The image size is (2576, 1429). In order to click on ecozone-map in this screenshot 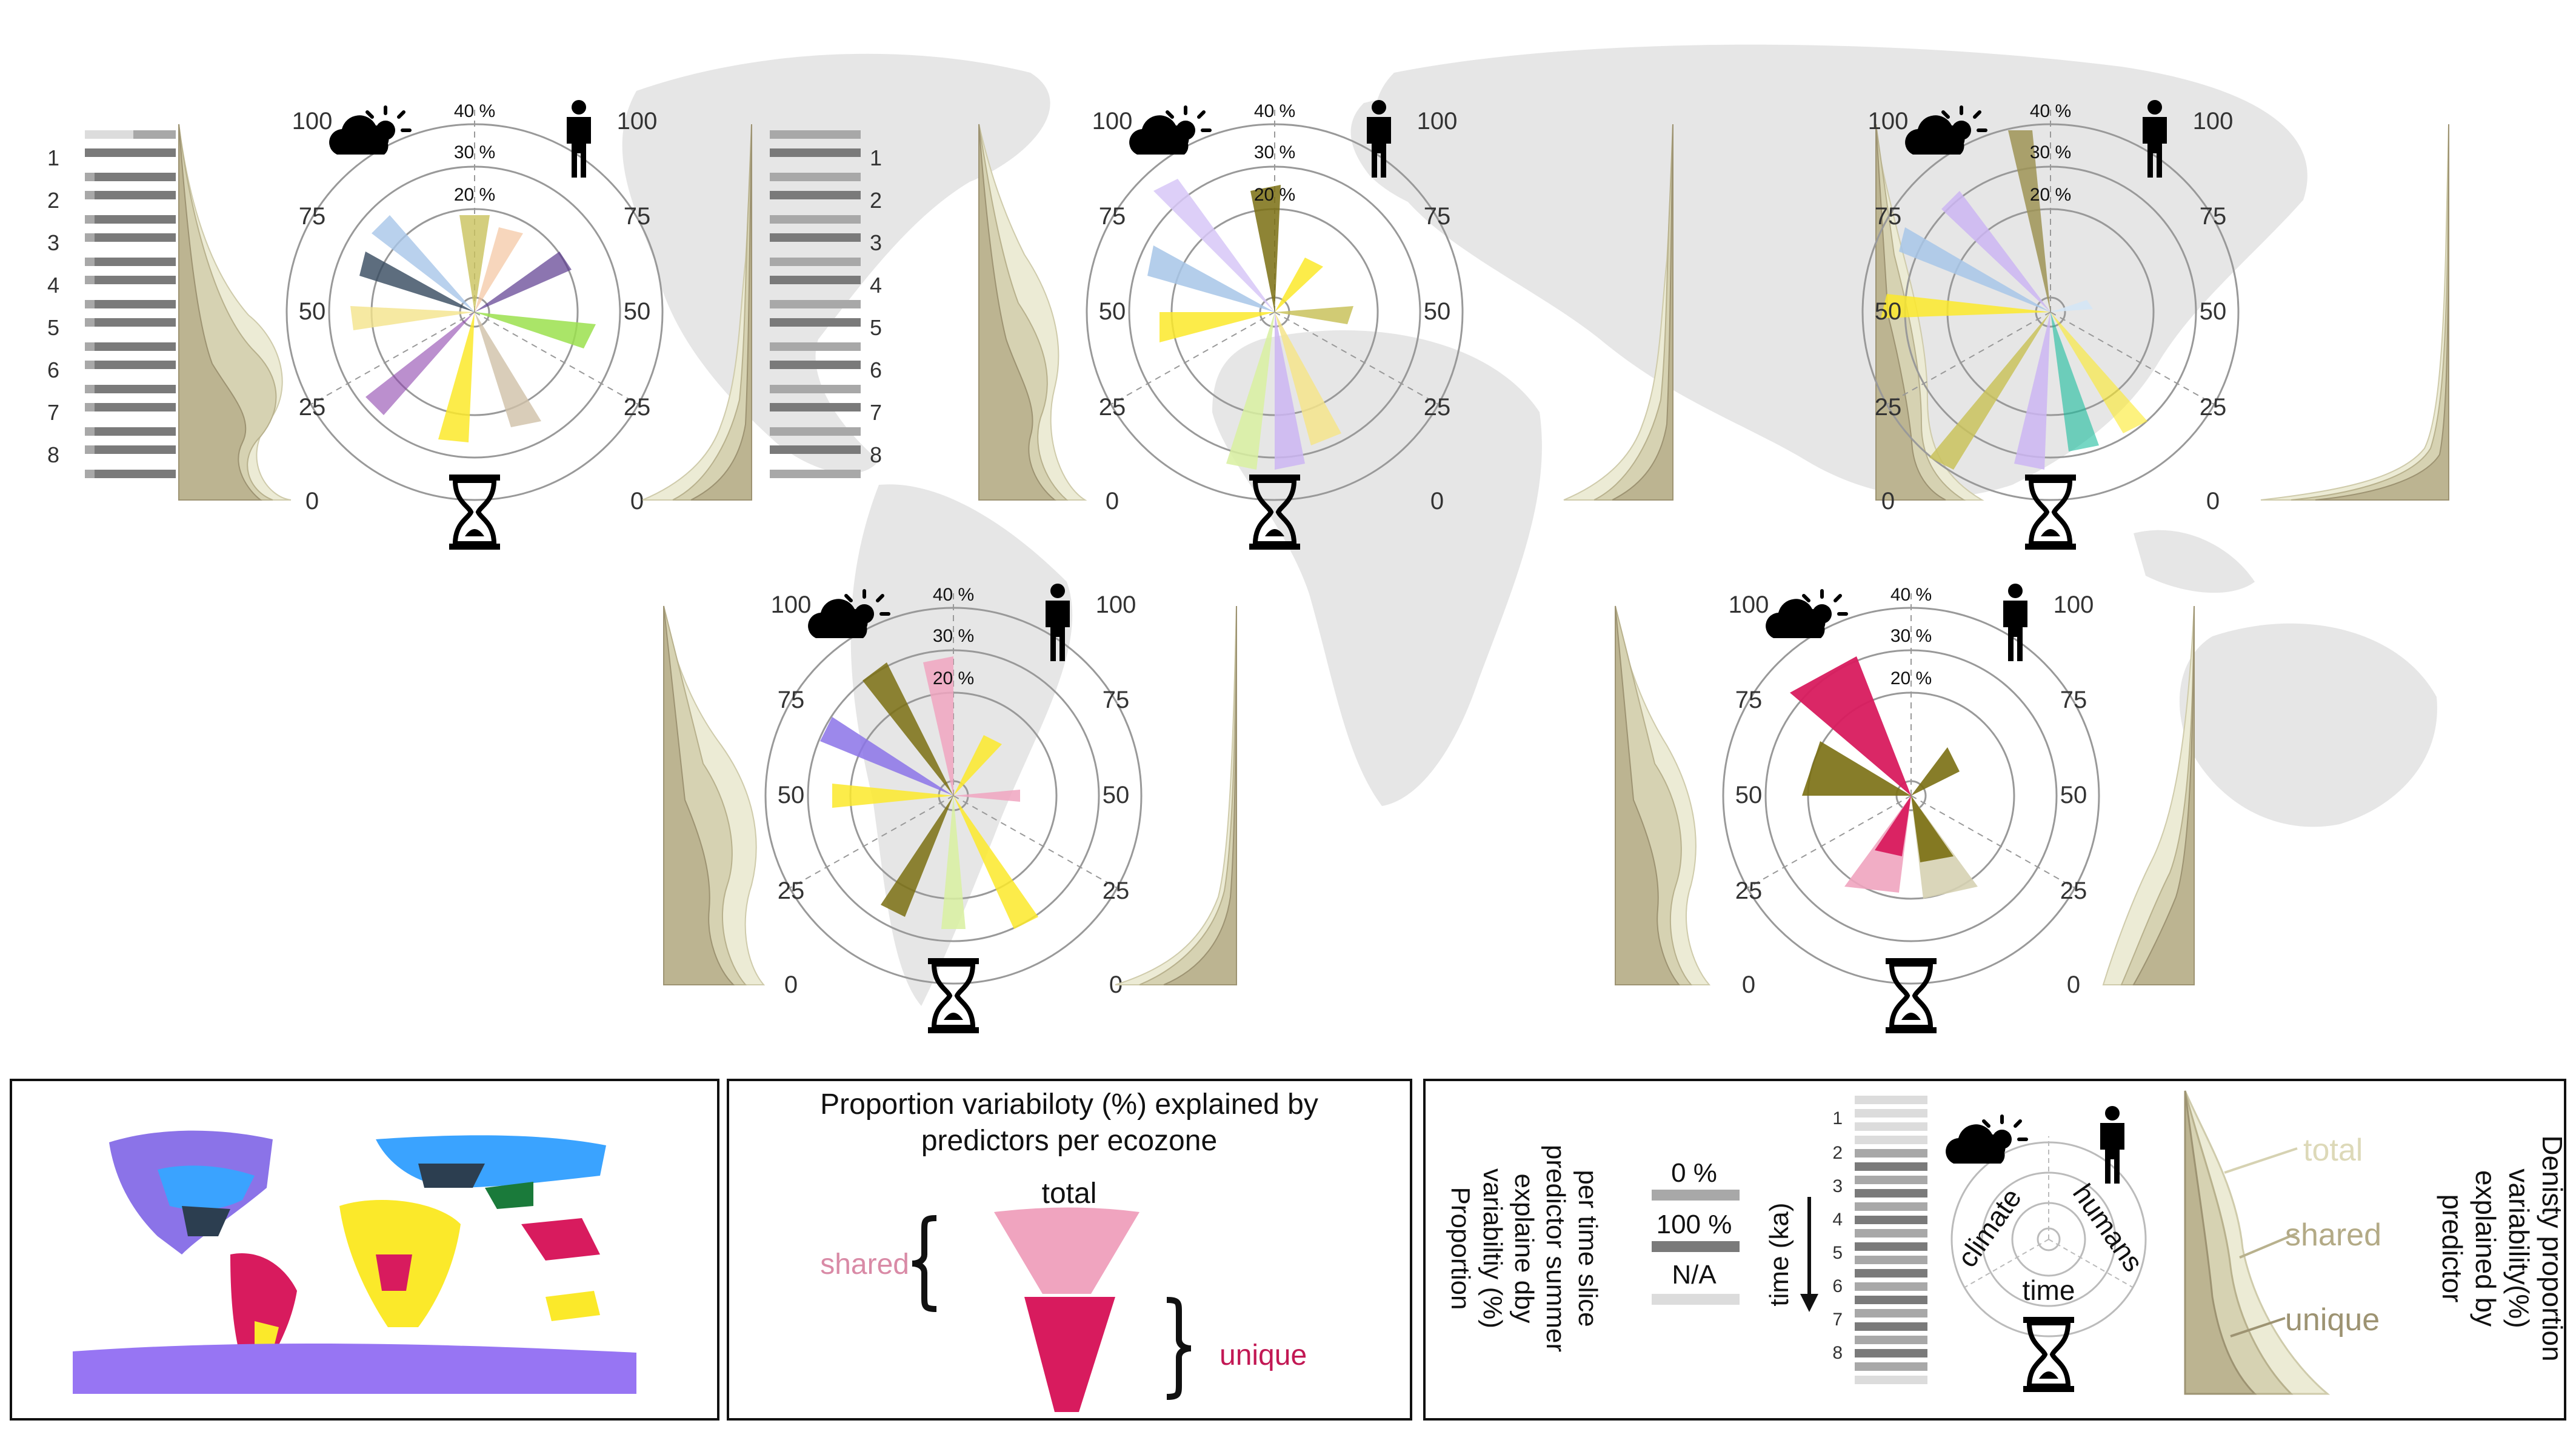, I will do `click(354, 1262)`.